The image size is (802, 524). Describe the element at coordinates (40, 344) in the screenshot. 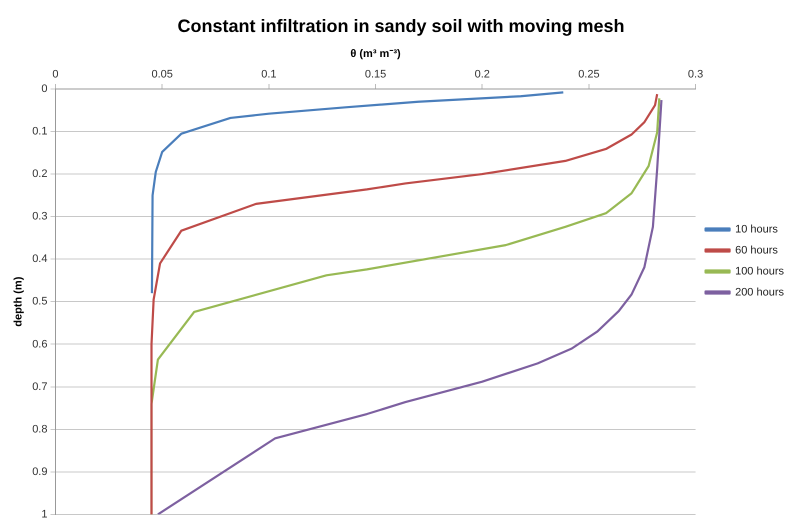

I see `y-tick-label: 0.6` at that location.